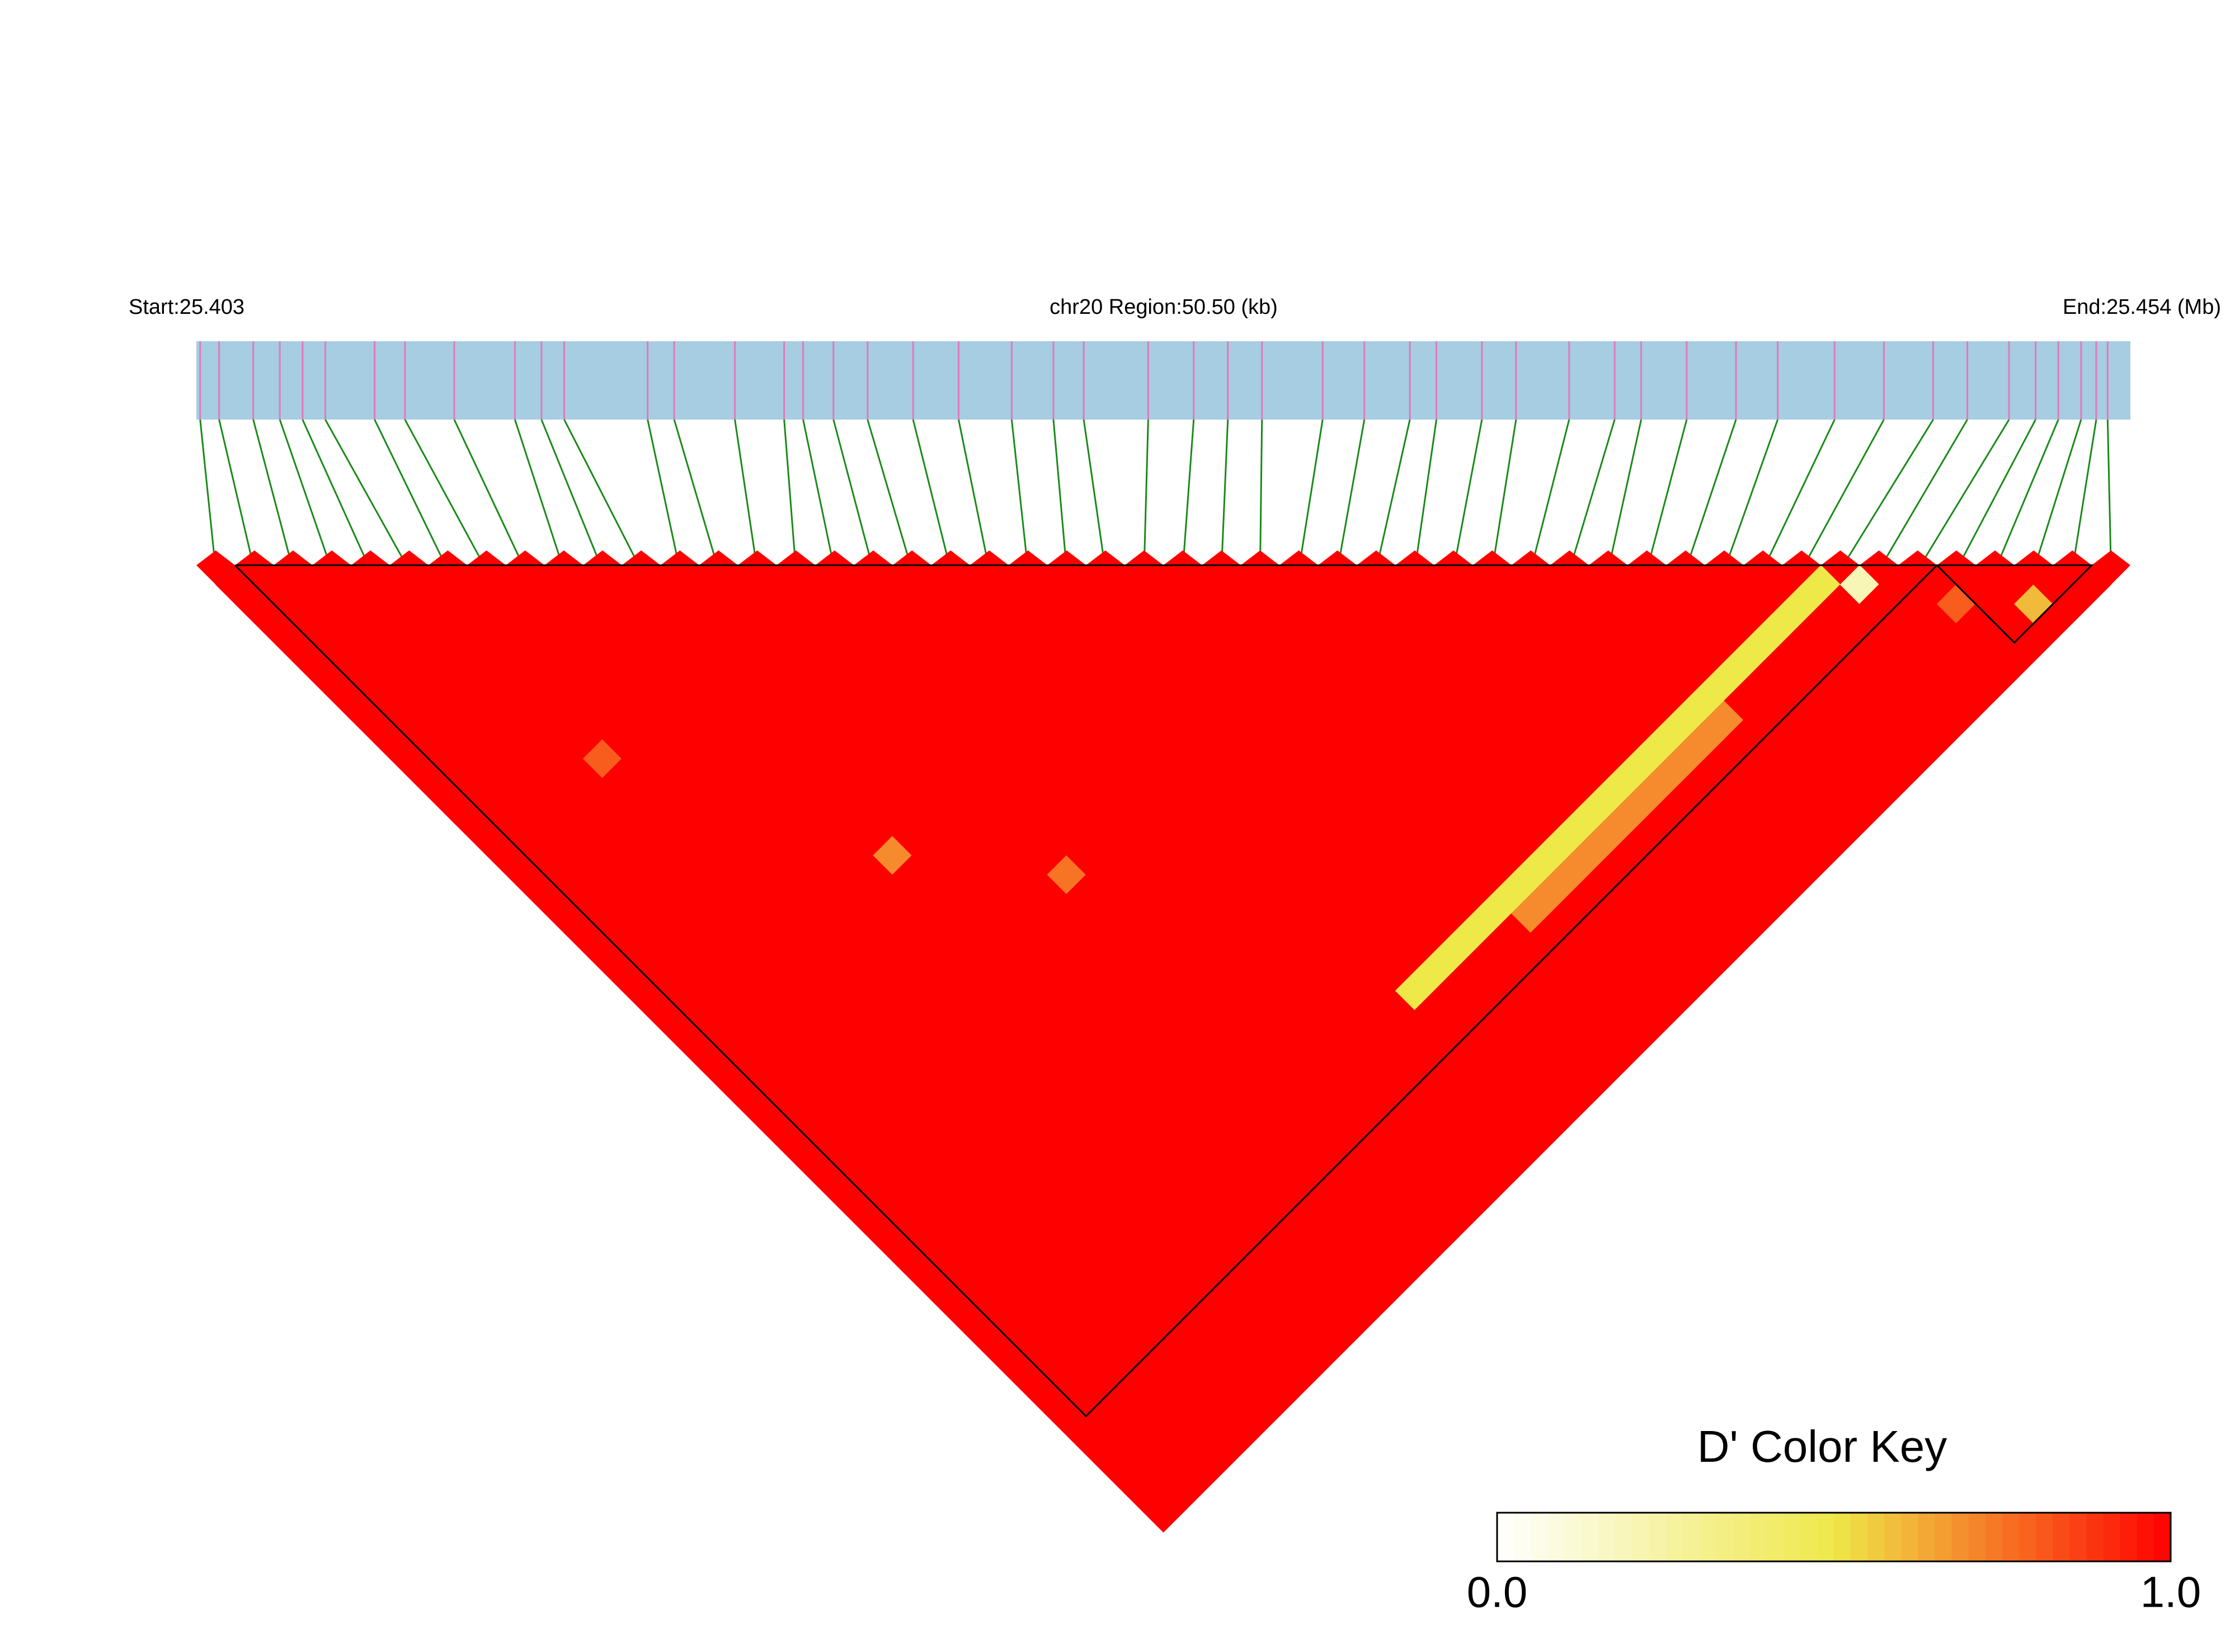 Image resolution: width=2235 pixels, height=1652 pixels. I want to click on ld-block, so click(2015, 604).